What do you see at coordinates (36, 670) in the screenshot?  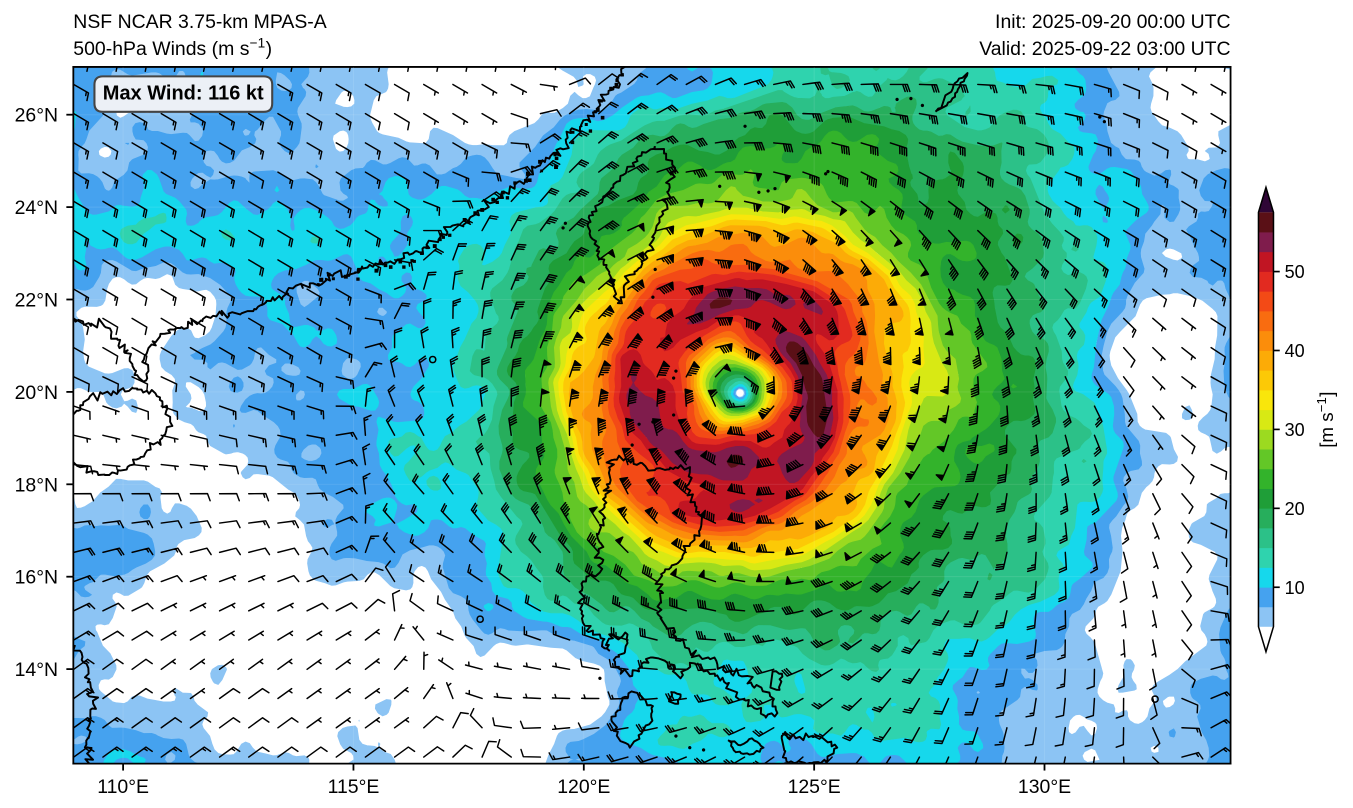 I see `svg-text: 14°N` at bounding box center [36, 670].